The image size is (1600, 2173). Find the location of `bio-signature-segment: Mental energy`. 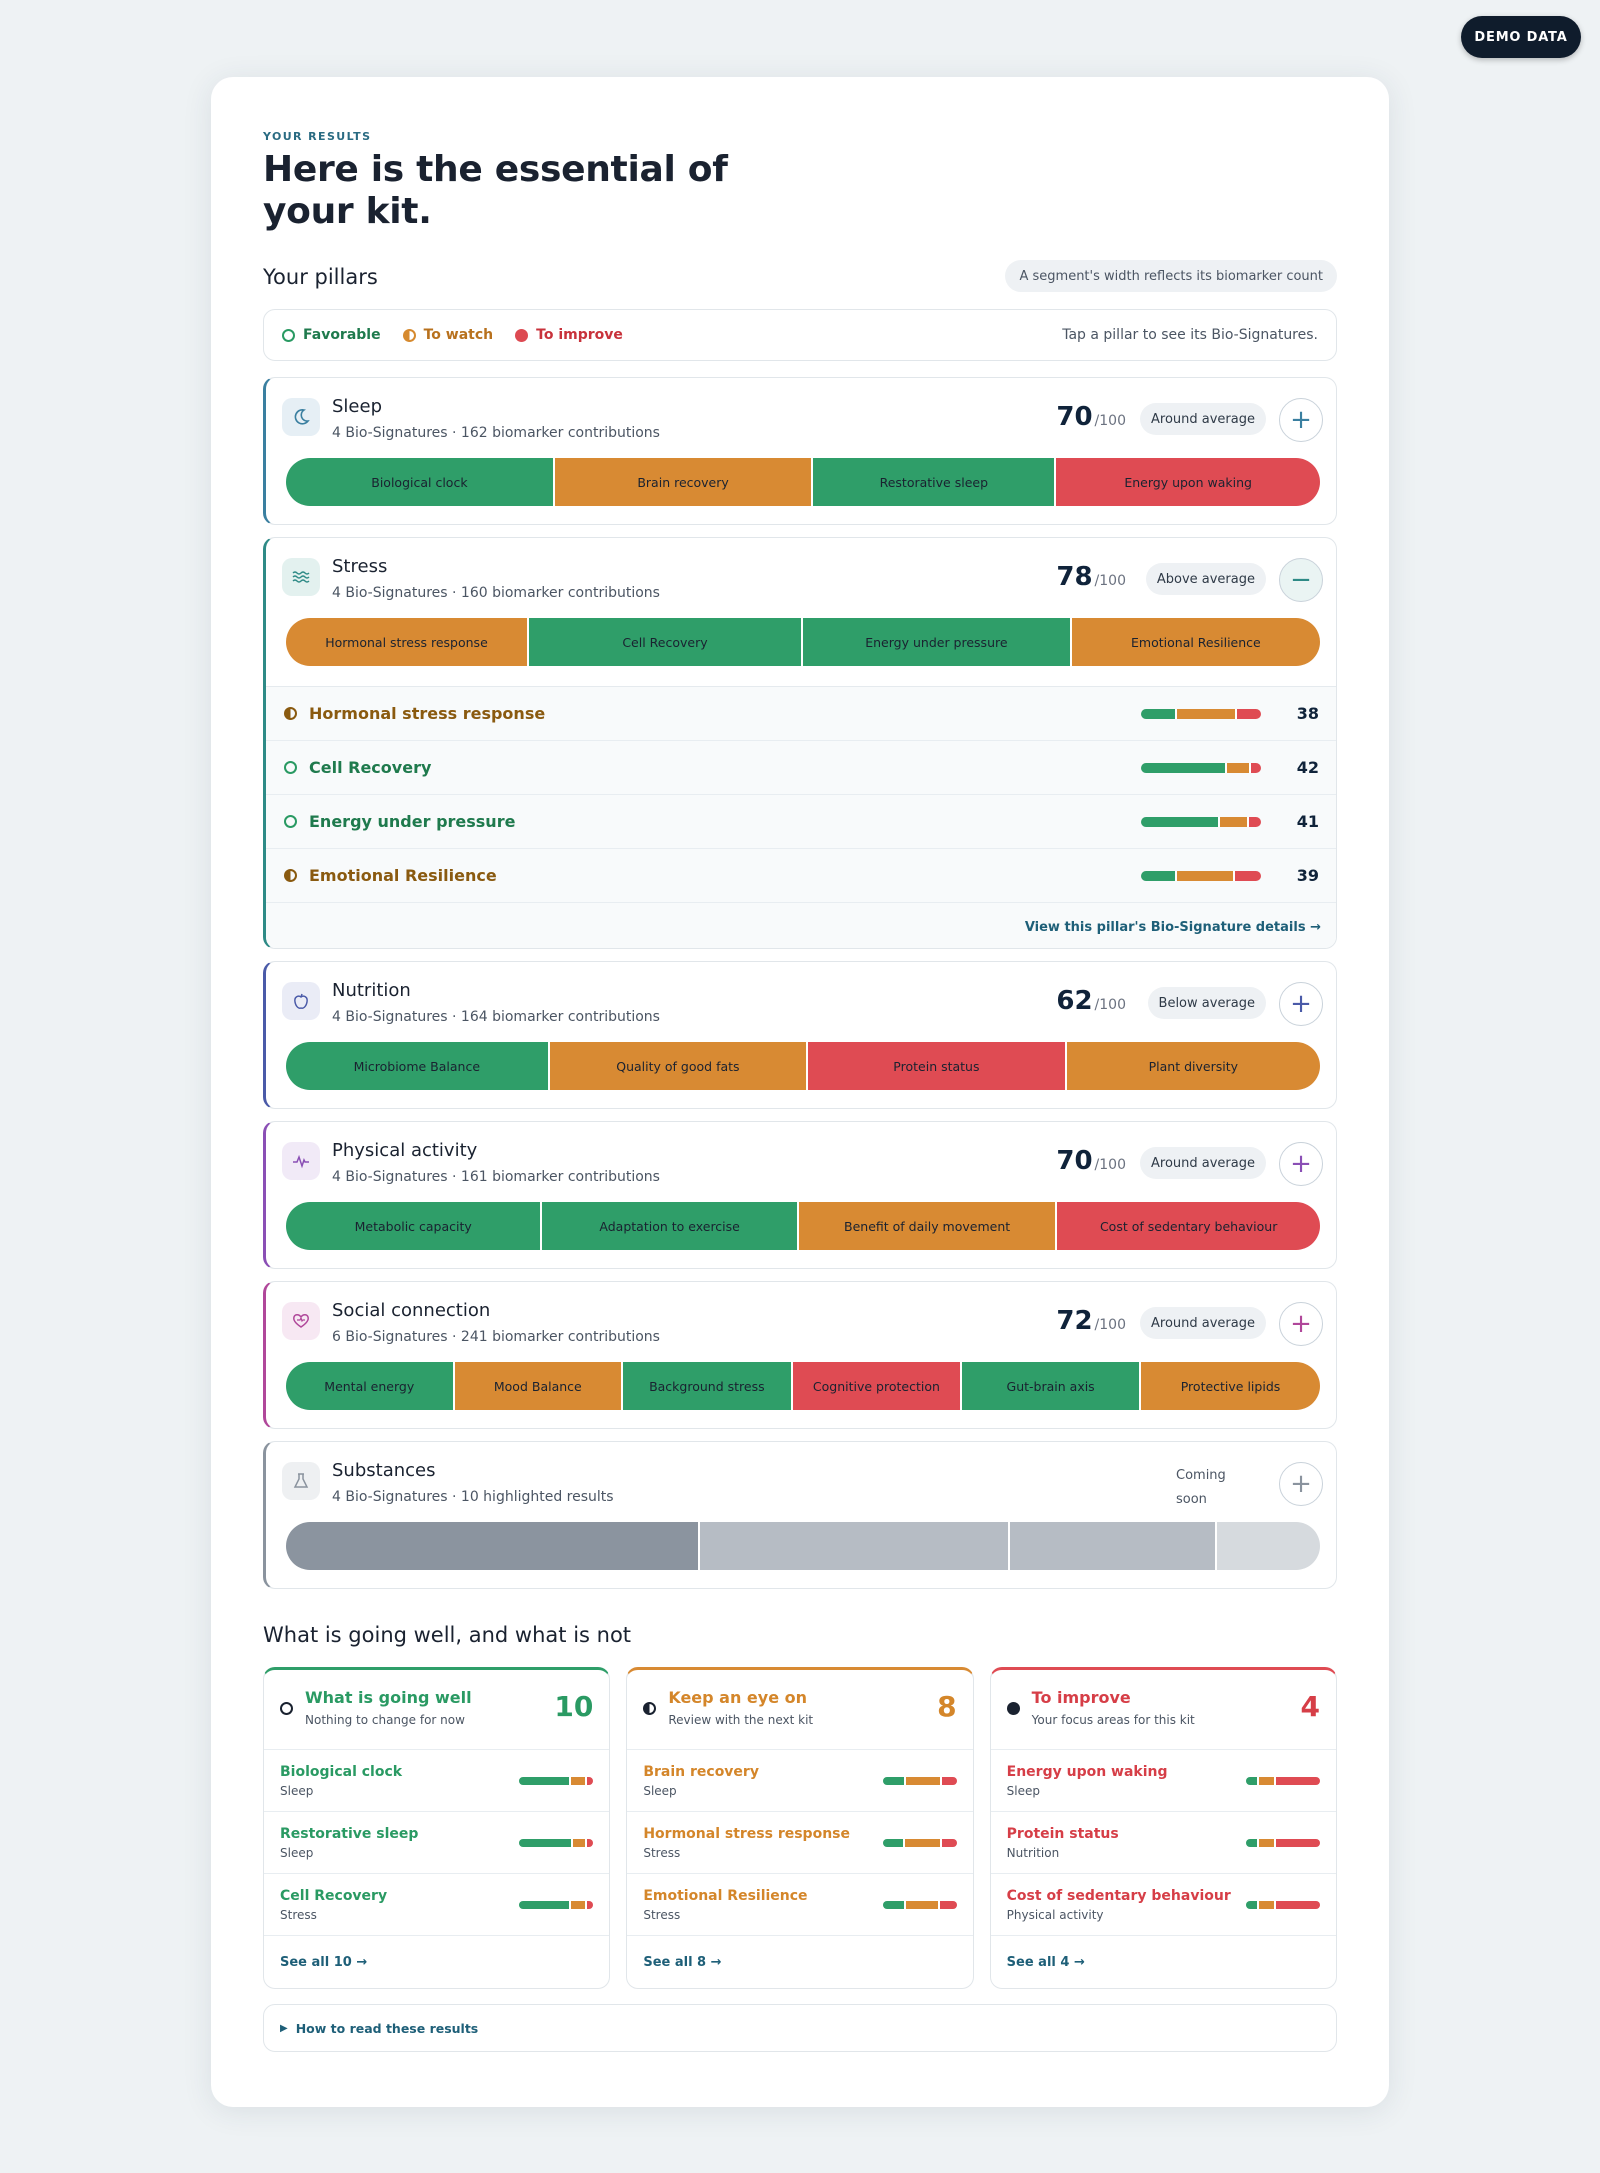

bio-signature-segment: Mental energy is located at coordinates (370, 1386).